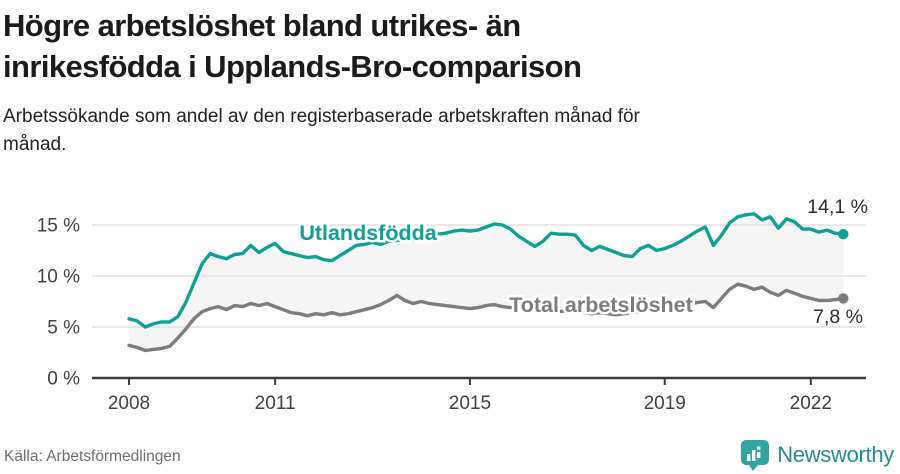 Image resolution: width=900 pixels, height=474 pixels. What do you see at coordinates (811, 403) in the screenshot?
I see `x-tick-label: 2022` at bounding box center [811, 403].